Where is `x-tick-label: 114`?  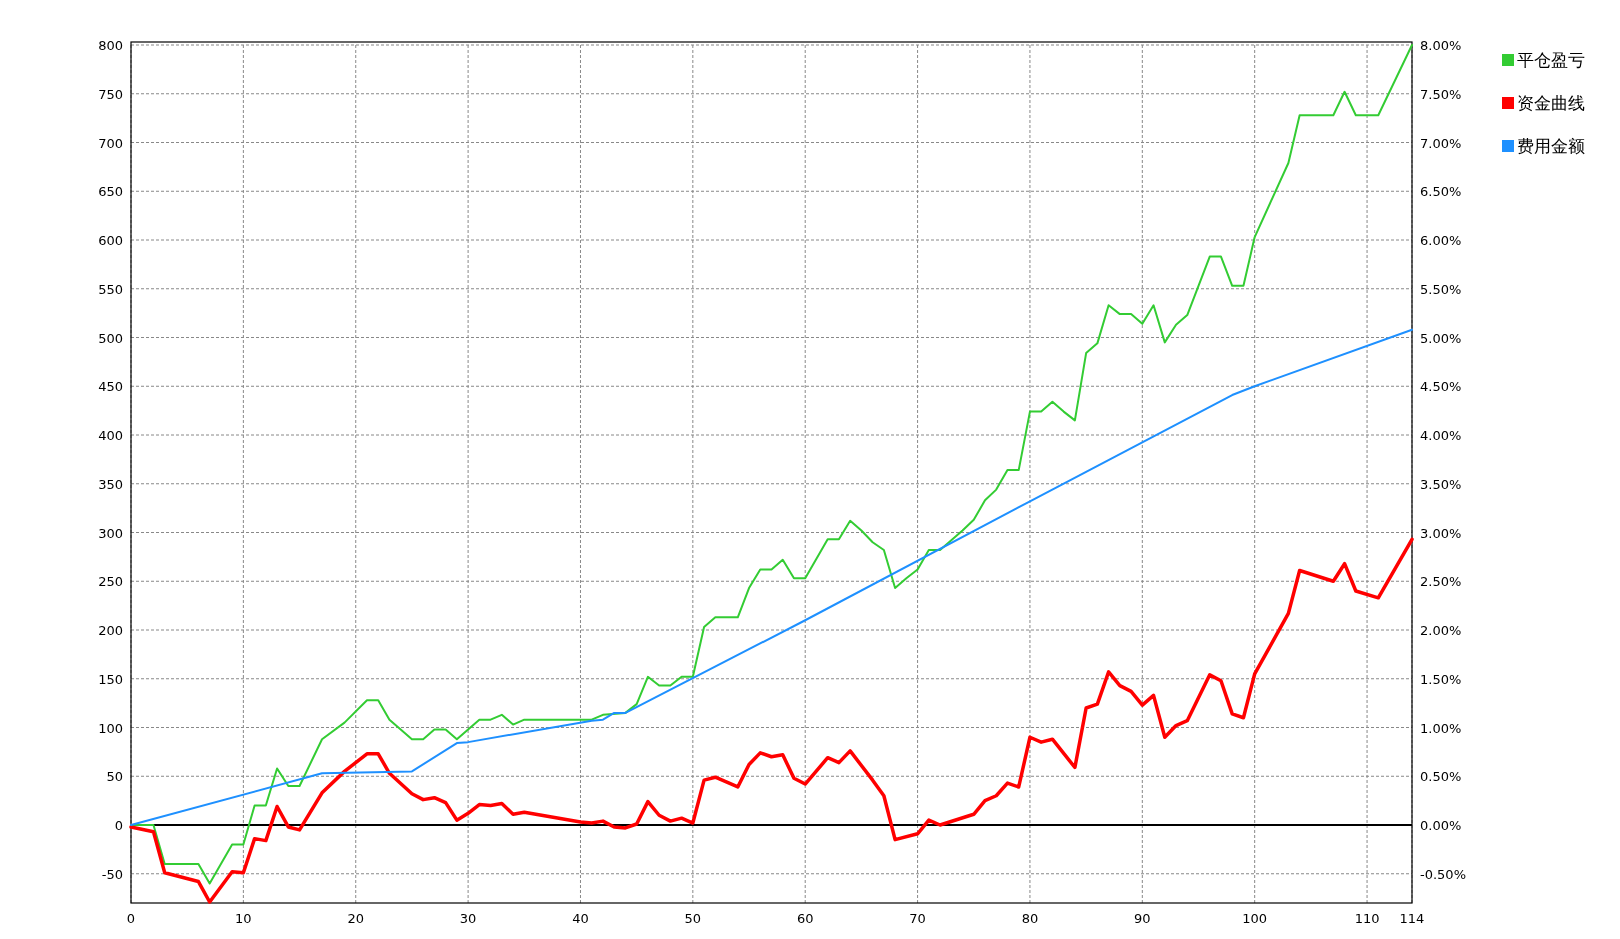
x-tick-label: 114 is located at coordinates (1412, 918).